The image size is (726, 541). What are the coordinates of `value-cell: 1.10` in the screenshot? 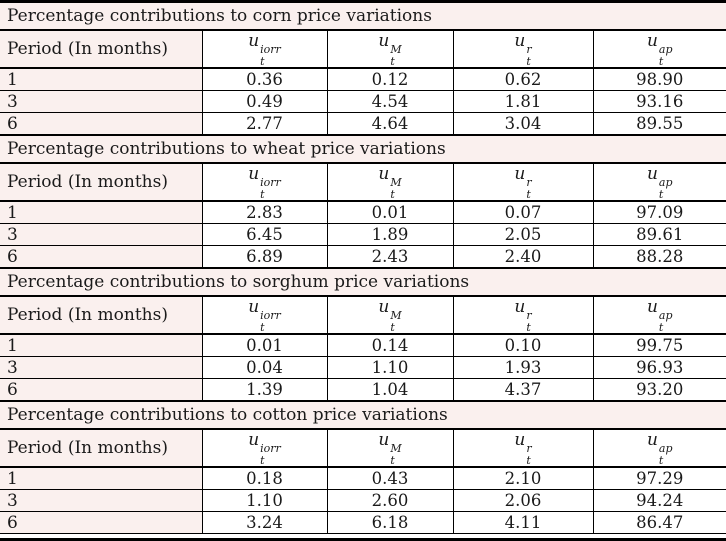 It's located at (389, 368).